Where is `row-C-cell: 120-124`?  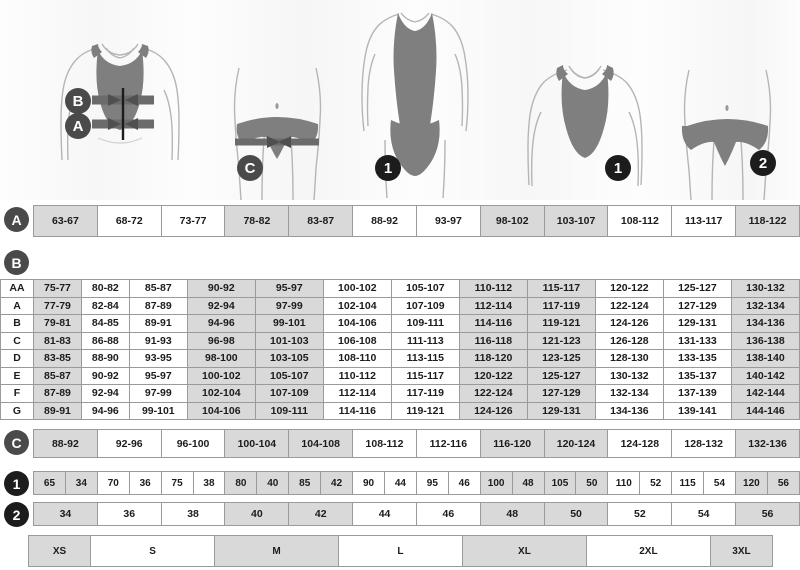 row-C-cell: 120-124 is located at coordinates (576, 443).